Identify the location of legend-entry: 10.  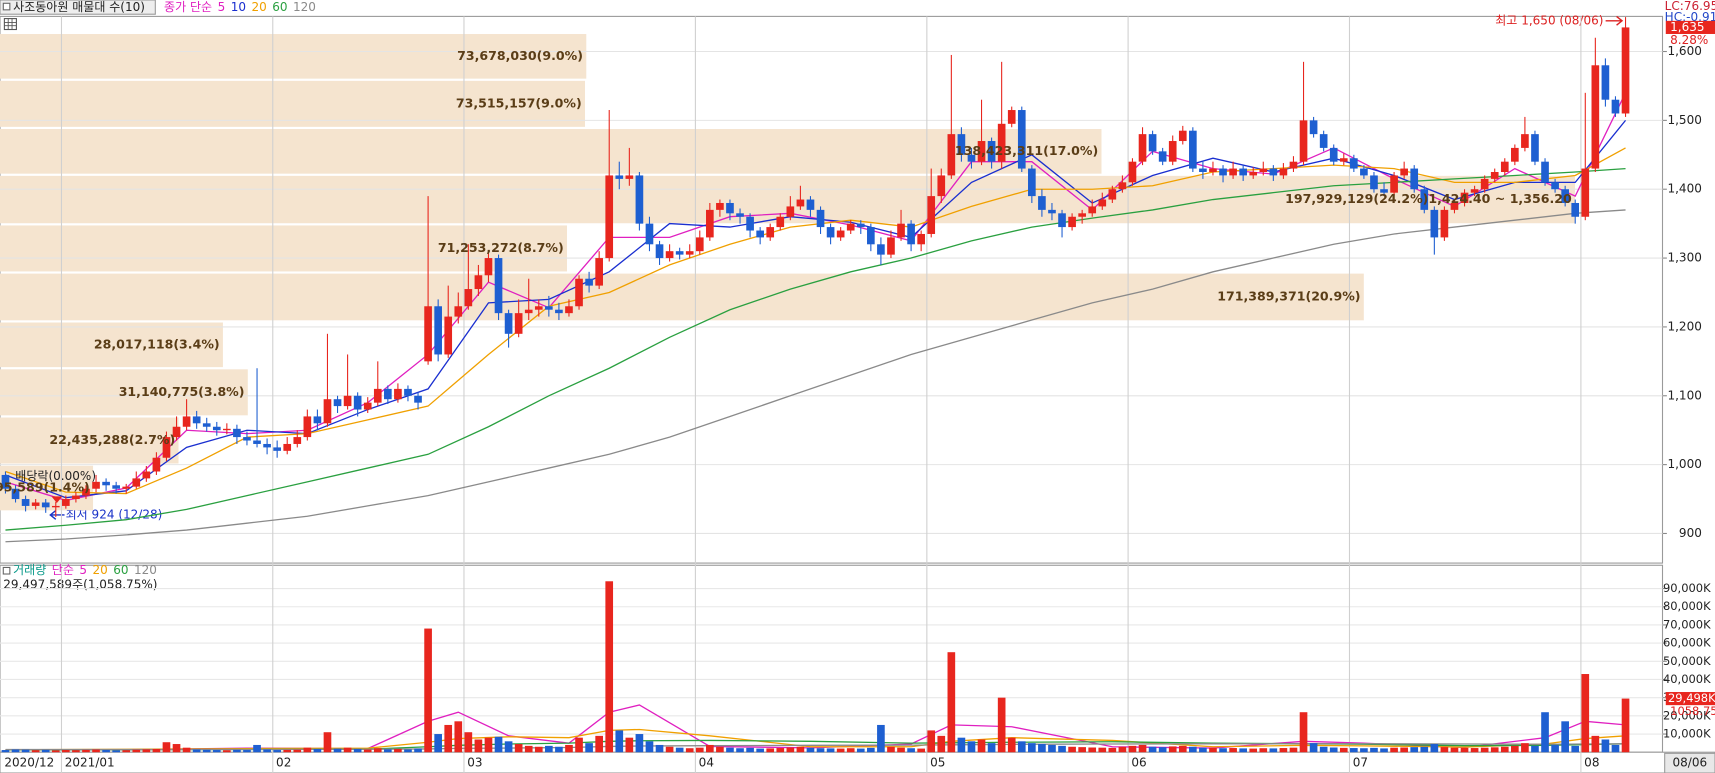
(238, 7).